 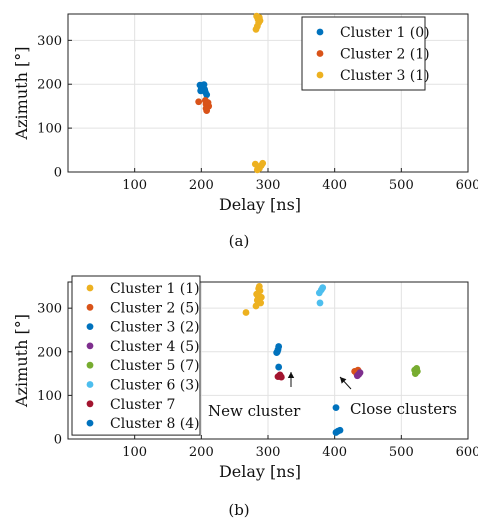 I want to click on legend-label: Cluster 1 (0), so click(x=385, y=33).